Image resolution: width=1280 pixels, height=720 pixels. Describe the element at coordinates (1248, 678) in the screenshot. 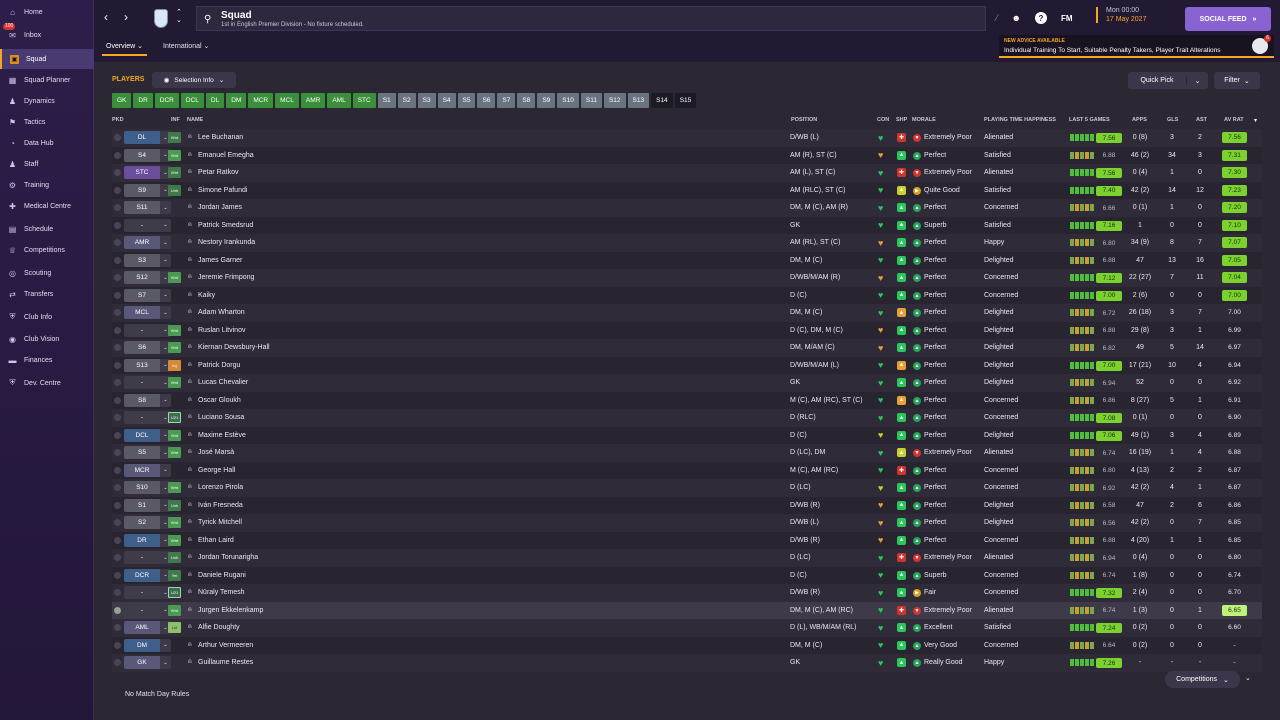

I see `expand-chevron-icon: ⌄` at that location.